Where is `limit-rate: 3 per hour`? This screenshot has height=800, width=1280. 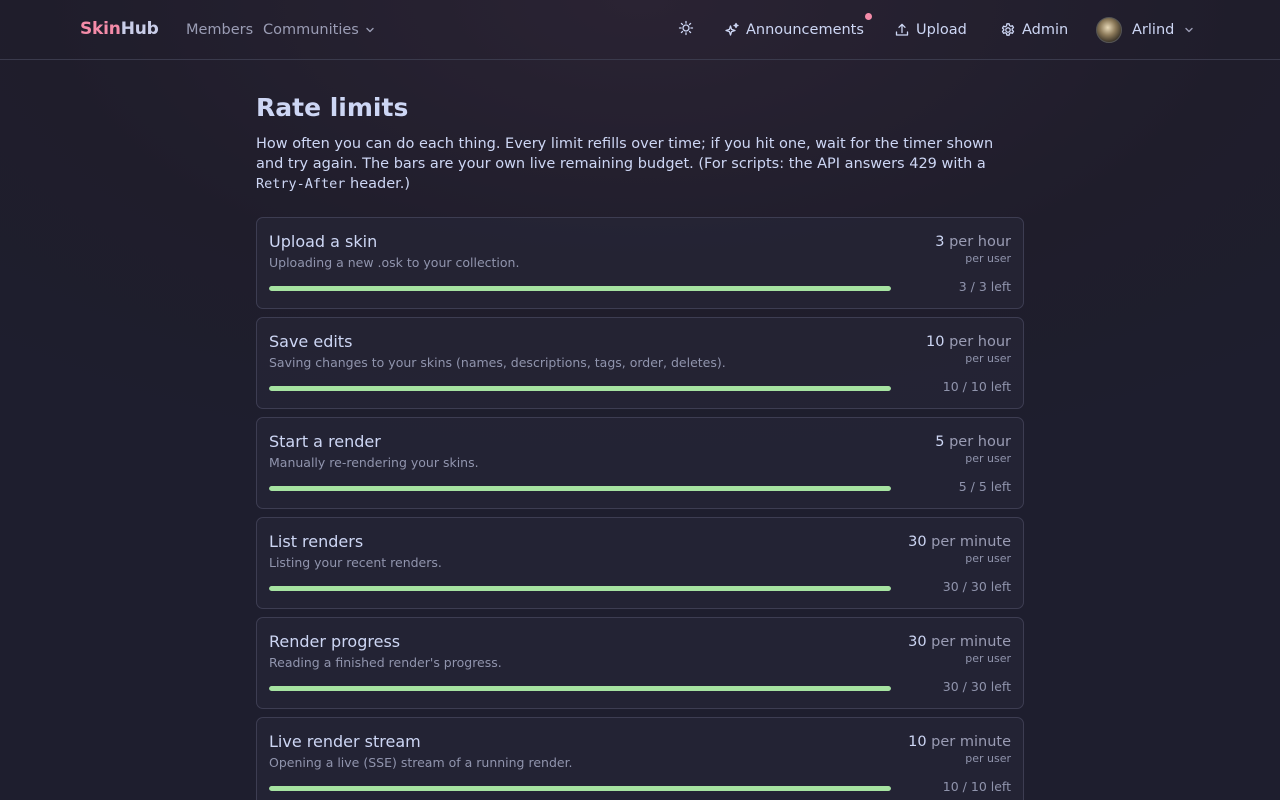 limit-rate: 3 per hour is located at coordinates (973, 242).